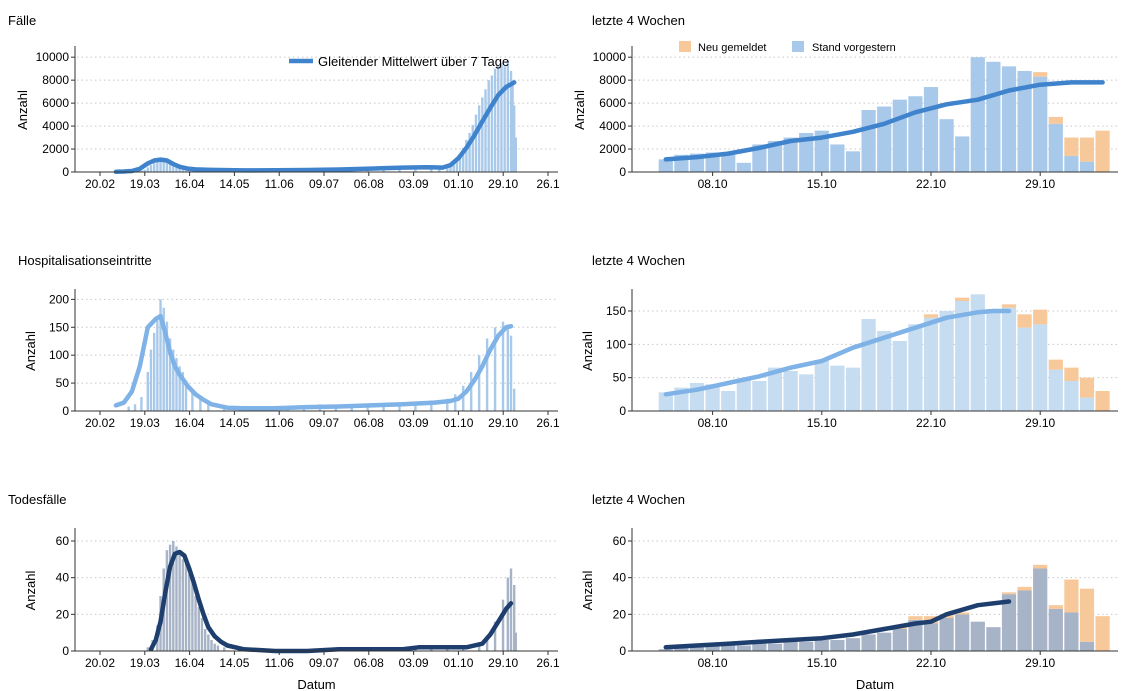 This screenshot has height=691, width=1121. What do you see at coordinates (324, 423) in the screenshot?
I see `x-tick-label: 09.07` at bounding box center [324, 423].